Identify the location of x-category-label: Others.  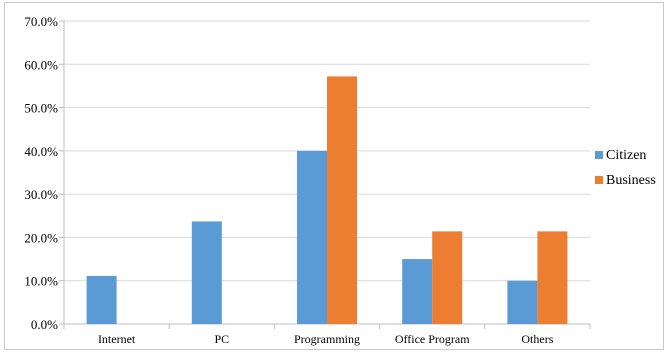
(537, 339).